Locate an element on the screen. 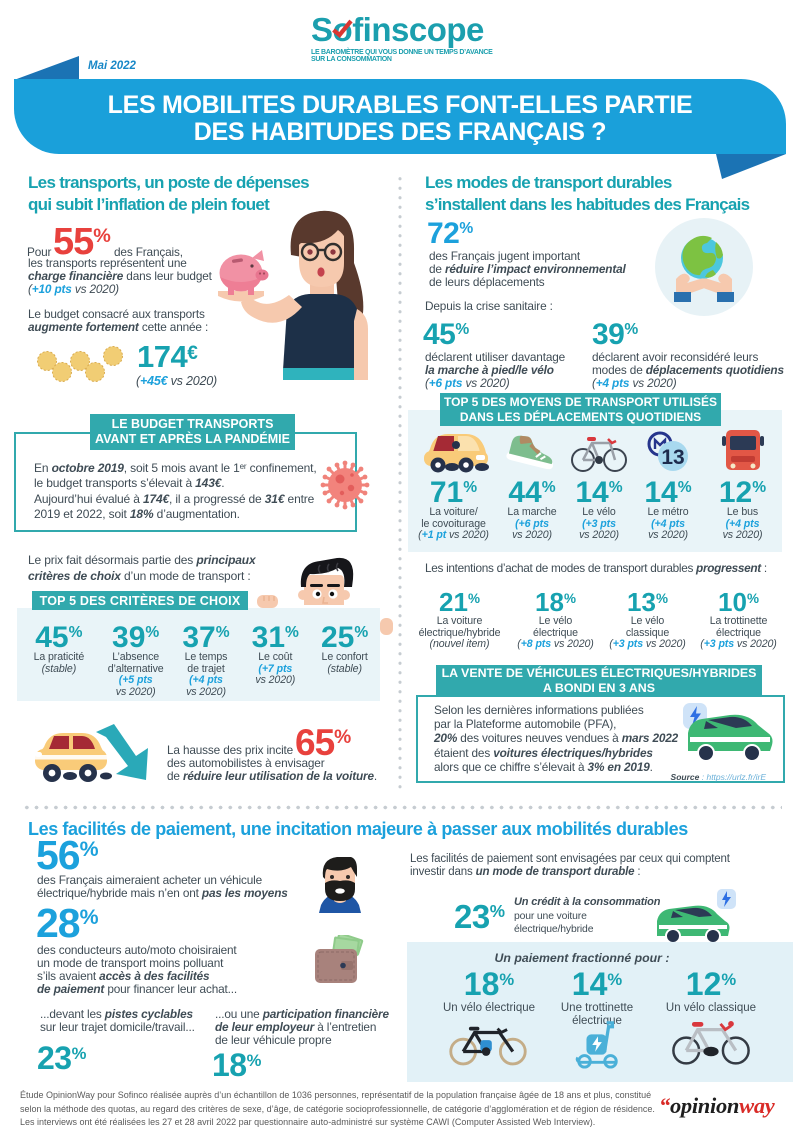 The height and width of the screenshot is (1131, 800). svg-text: 13 is located at coordinates (672, 457).